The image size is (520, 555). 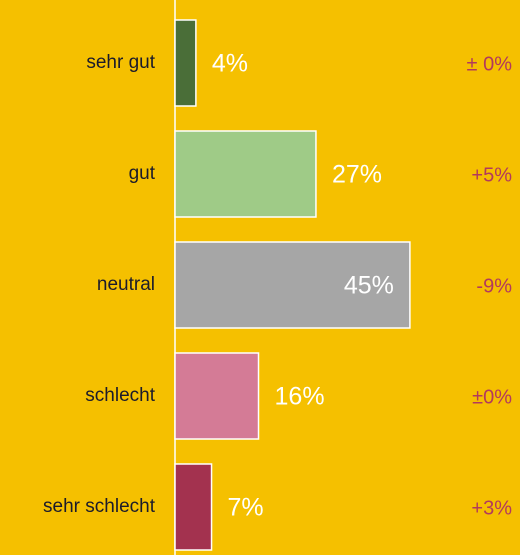 What do you see at coordinates (246, 508) in the screenshot?
I see `value-label: 7%` at bounding box center [246, 508].